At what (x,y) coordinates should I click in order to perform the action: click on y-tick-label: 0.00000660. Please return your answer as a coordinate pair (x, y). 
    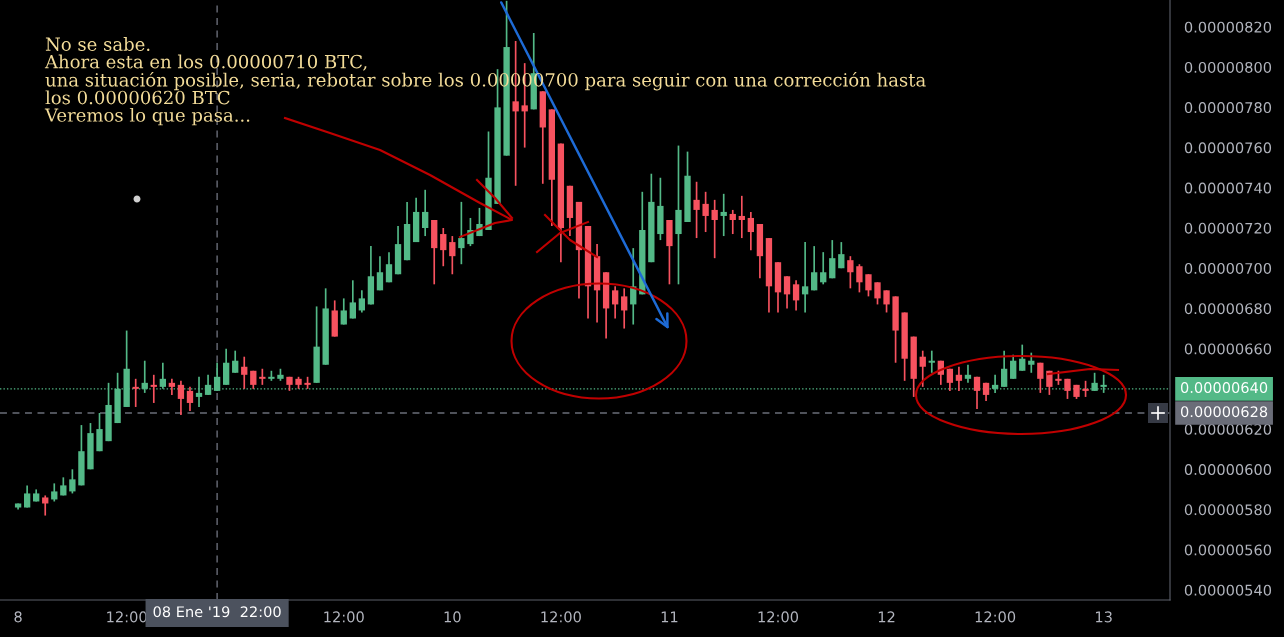
    Looking at the image, I should click on (1228, 349).